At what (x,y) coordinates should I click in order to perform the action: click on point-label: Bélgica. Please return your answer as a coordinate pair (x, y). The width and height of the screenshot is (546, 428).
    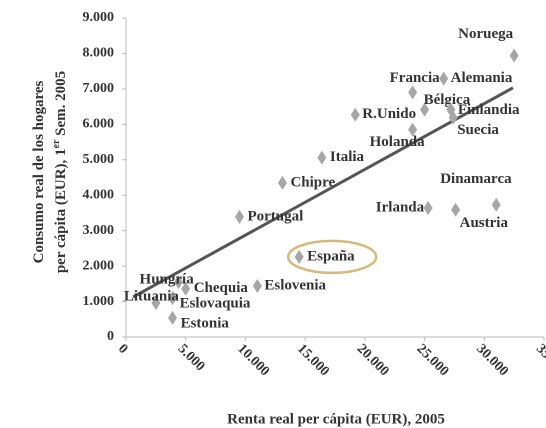
    Looking at the image, I should click on (447, 100).